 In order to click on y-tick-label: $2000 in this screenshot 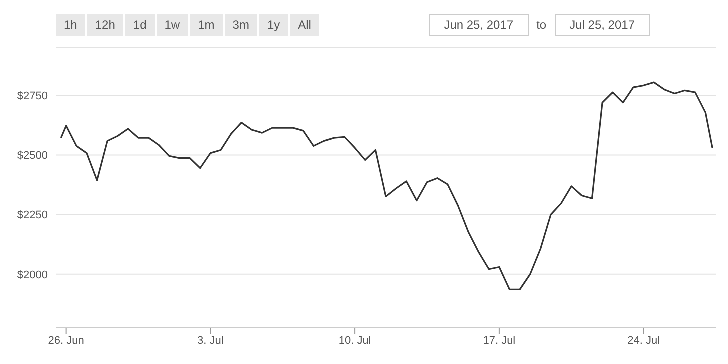, I will do `click(32, 275)`.